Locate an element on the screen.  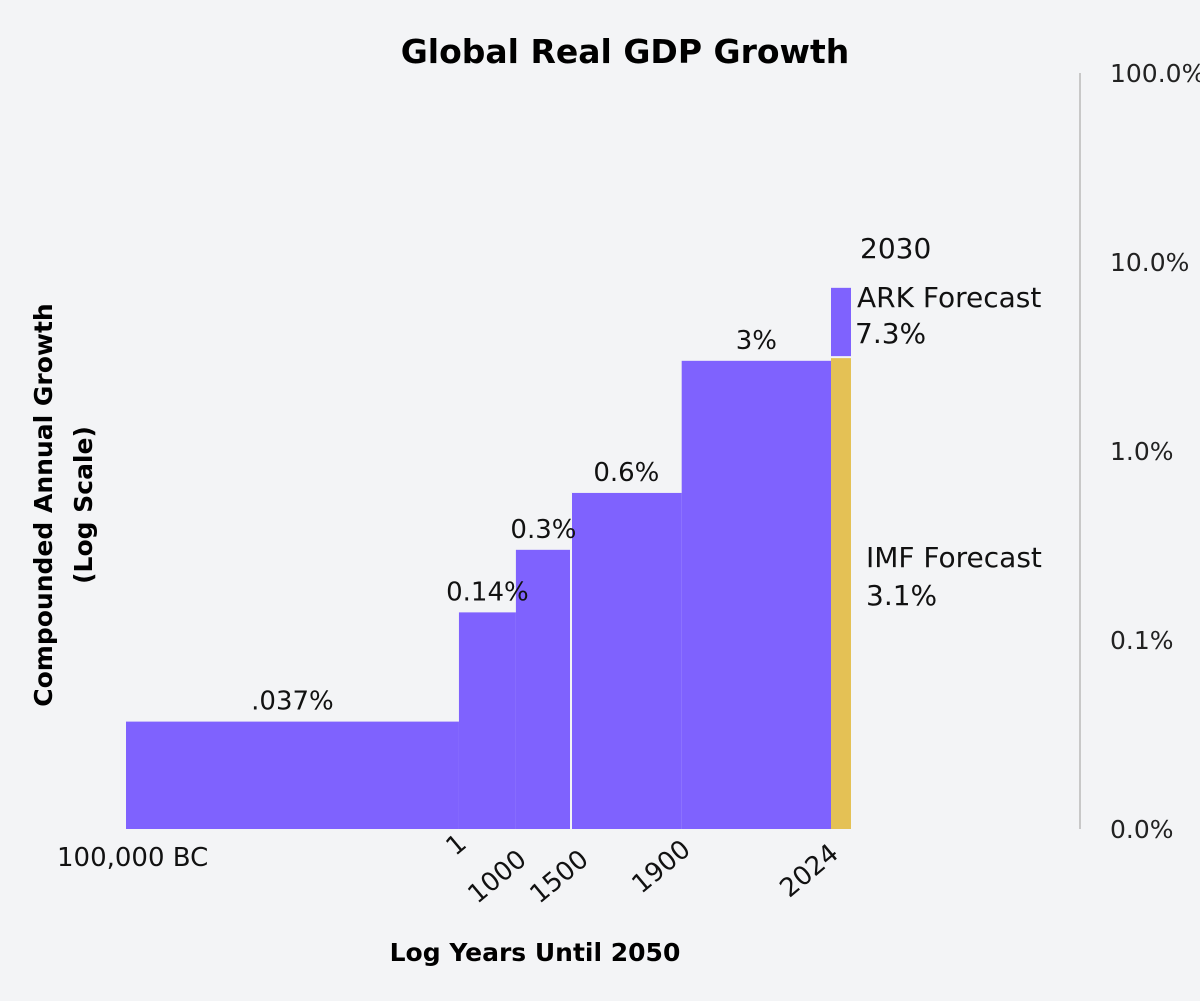
x-tick-label: 2024 is located at coordinates (810, 871).